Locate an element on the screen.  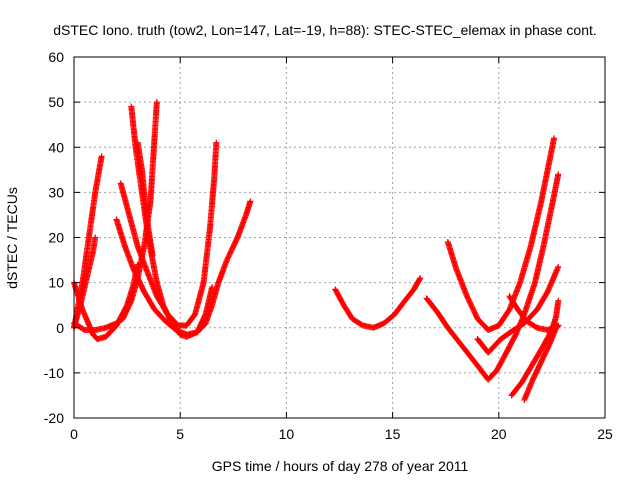
y-tick-label: 40 is located at coordinates (56, 147).